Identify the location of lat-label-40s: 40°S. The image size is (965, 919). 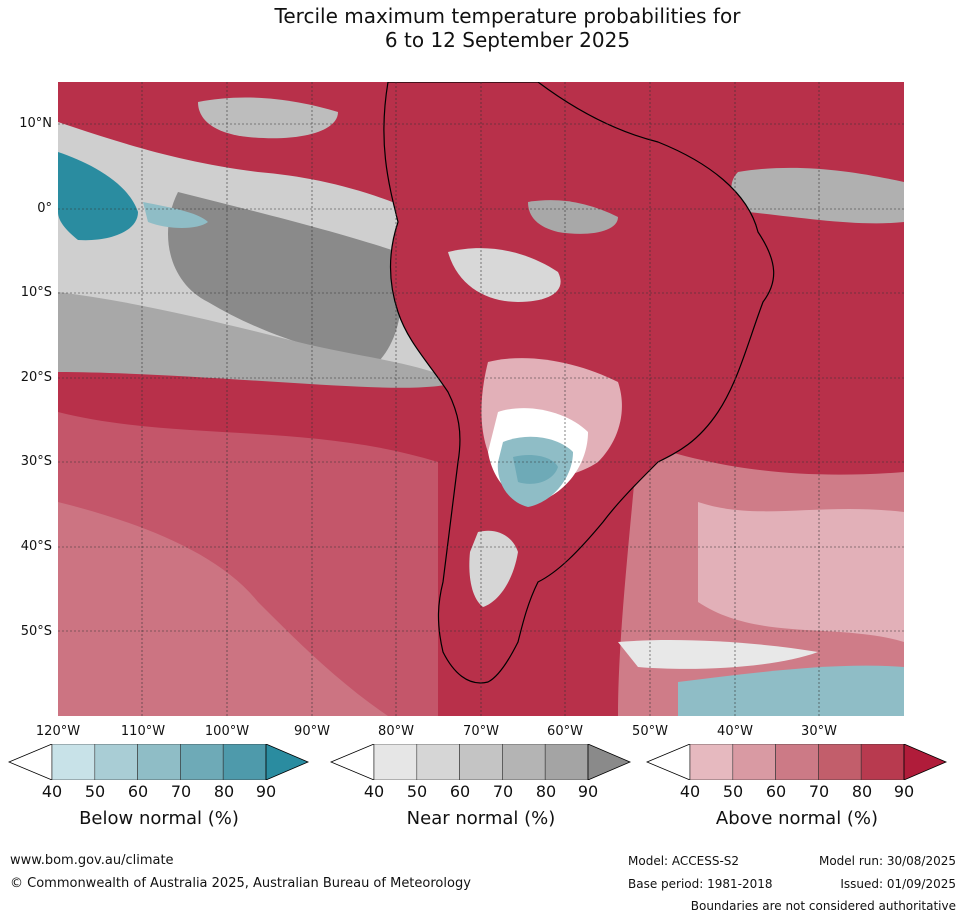
(36, 546).